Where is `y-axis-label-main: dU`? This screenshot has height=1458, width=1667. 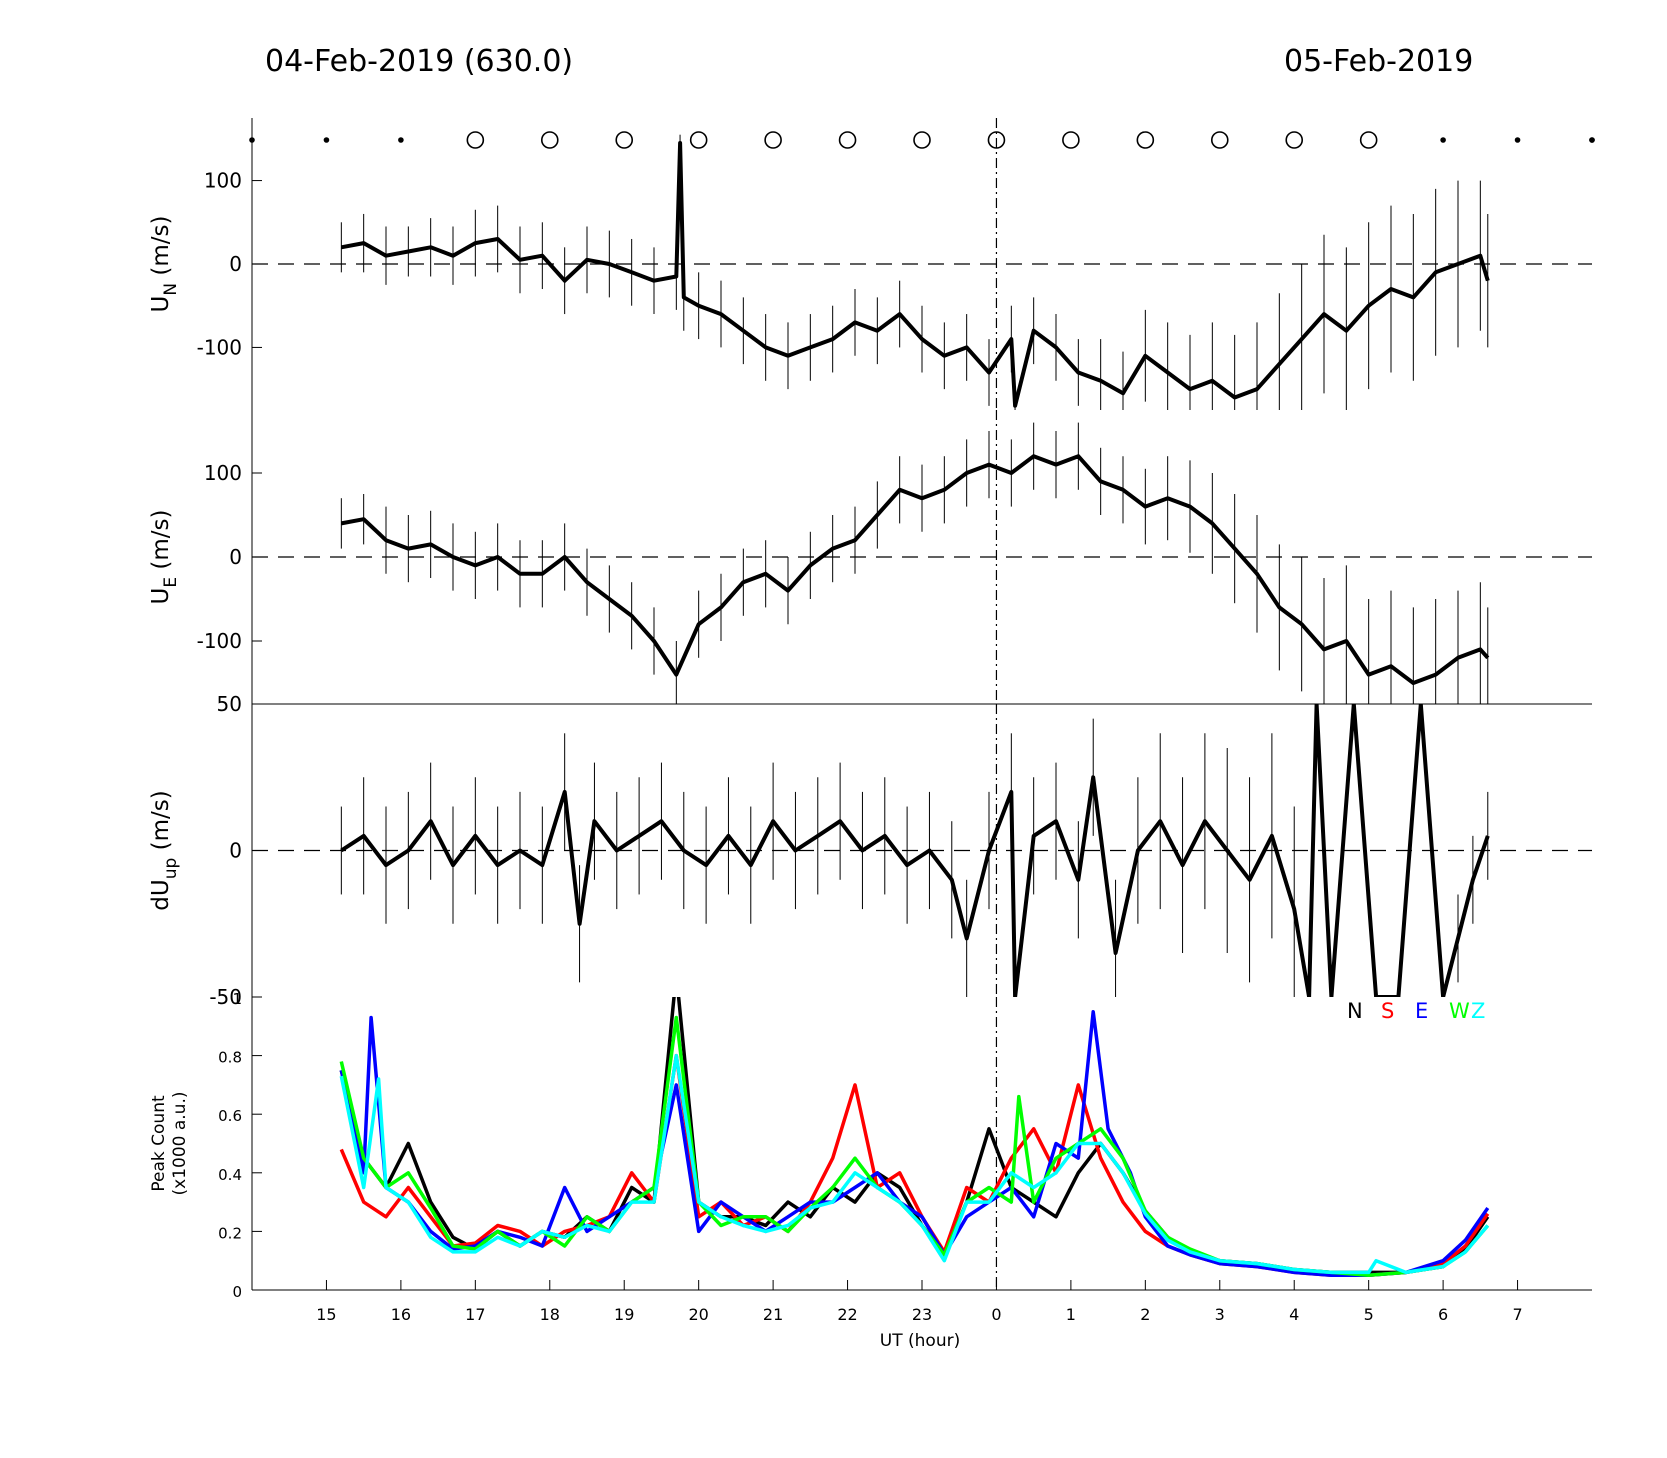 y-axis-label-main: dU is located at coordinates (161, 894).